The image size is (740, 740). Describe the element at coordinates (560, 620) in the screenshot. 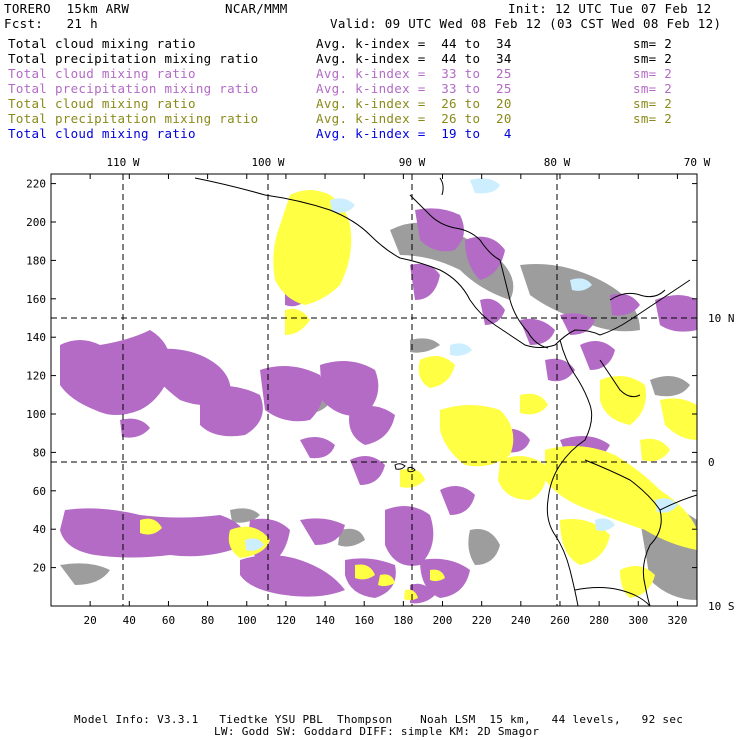

I see `x-tick-label: 260` at that location.